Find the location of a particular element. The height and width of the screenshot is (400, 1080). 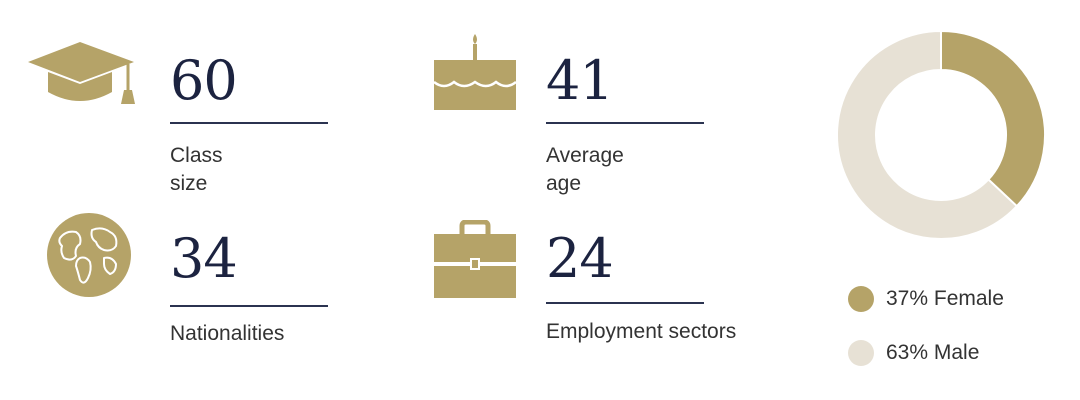

stat-label: Average age is located at coordinates (585, 169).